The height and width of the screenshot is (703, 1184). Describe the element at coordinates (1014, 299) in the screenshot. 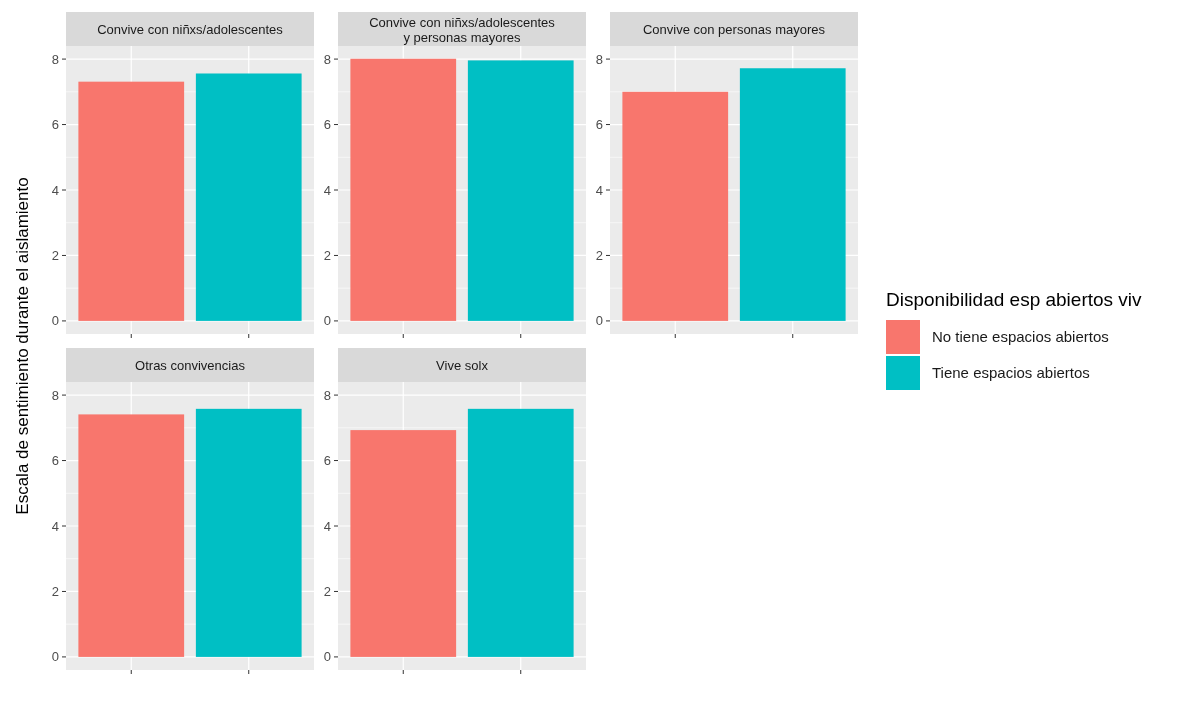

I see `legend-title: Disponibilidad esp abiertos viv` at that location.